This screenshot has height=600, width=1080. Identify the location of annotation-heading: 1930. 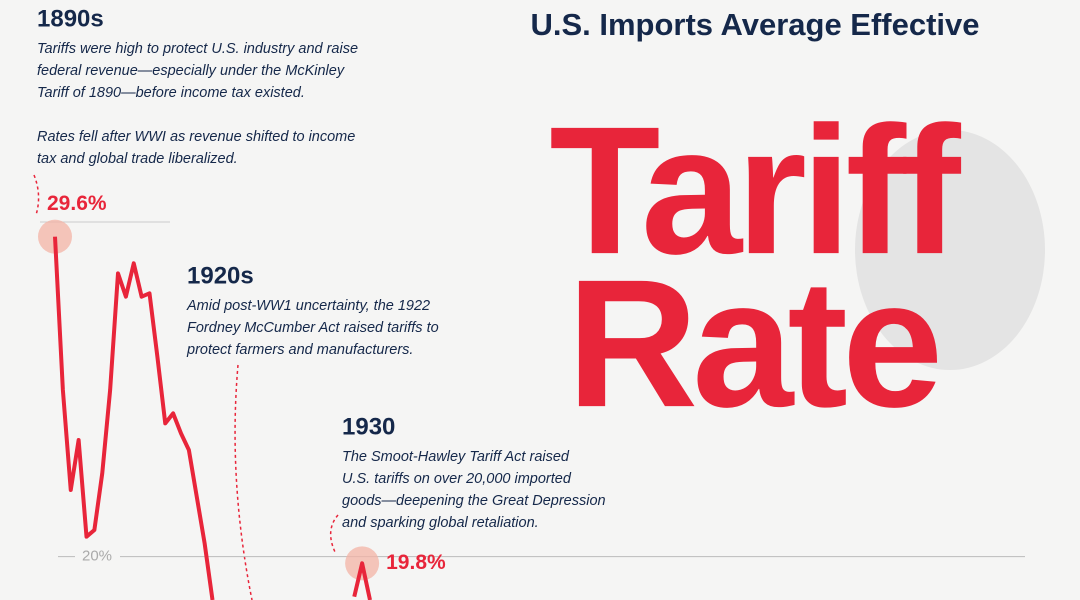
(368, 426).